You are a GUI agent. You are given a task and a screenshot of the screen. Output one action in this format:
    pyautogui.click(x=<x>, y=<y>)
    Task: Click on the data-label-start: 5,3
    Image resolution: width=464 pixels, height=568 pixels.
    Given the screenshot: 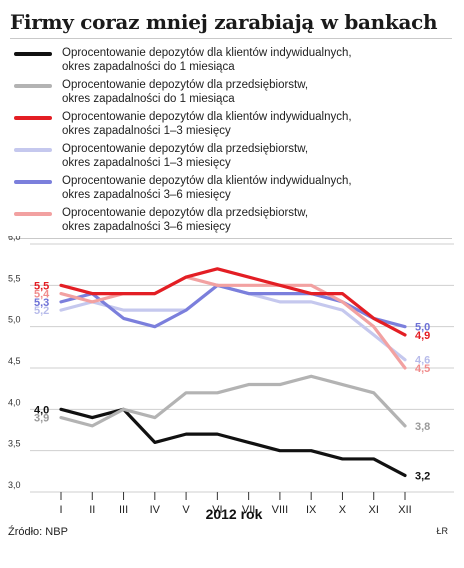 What is the action you would take?
    pyautogui.click(x=41, y=303)
    